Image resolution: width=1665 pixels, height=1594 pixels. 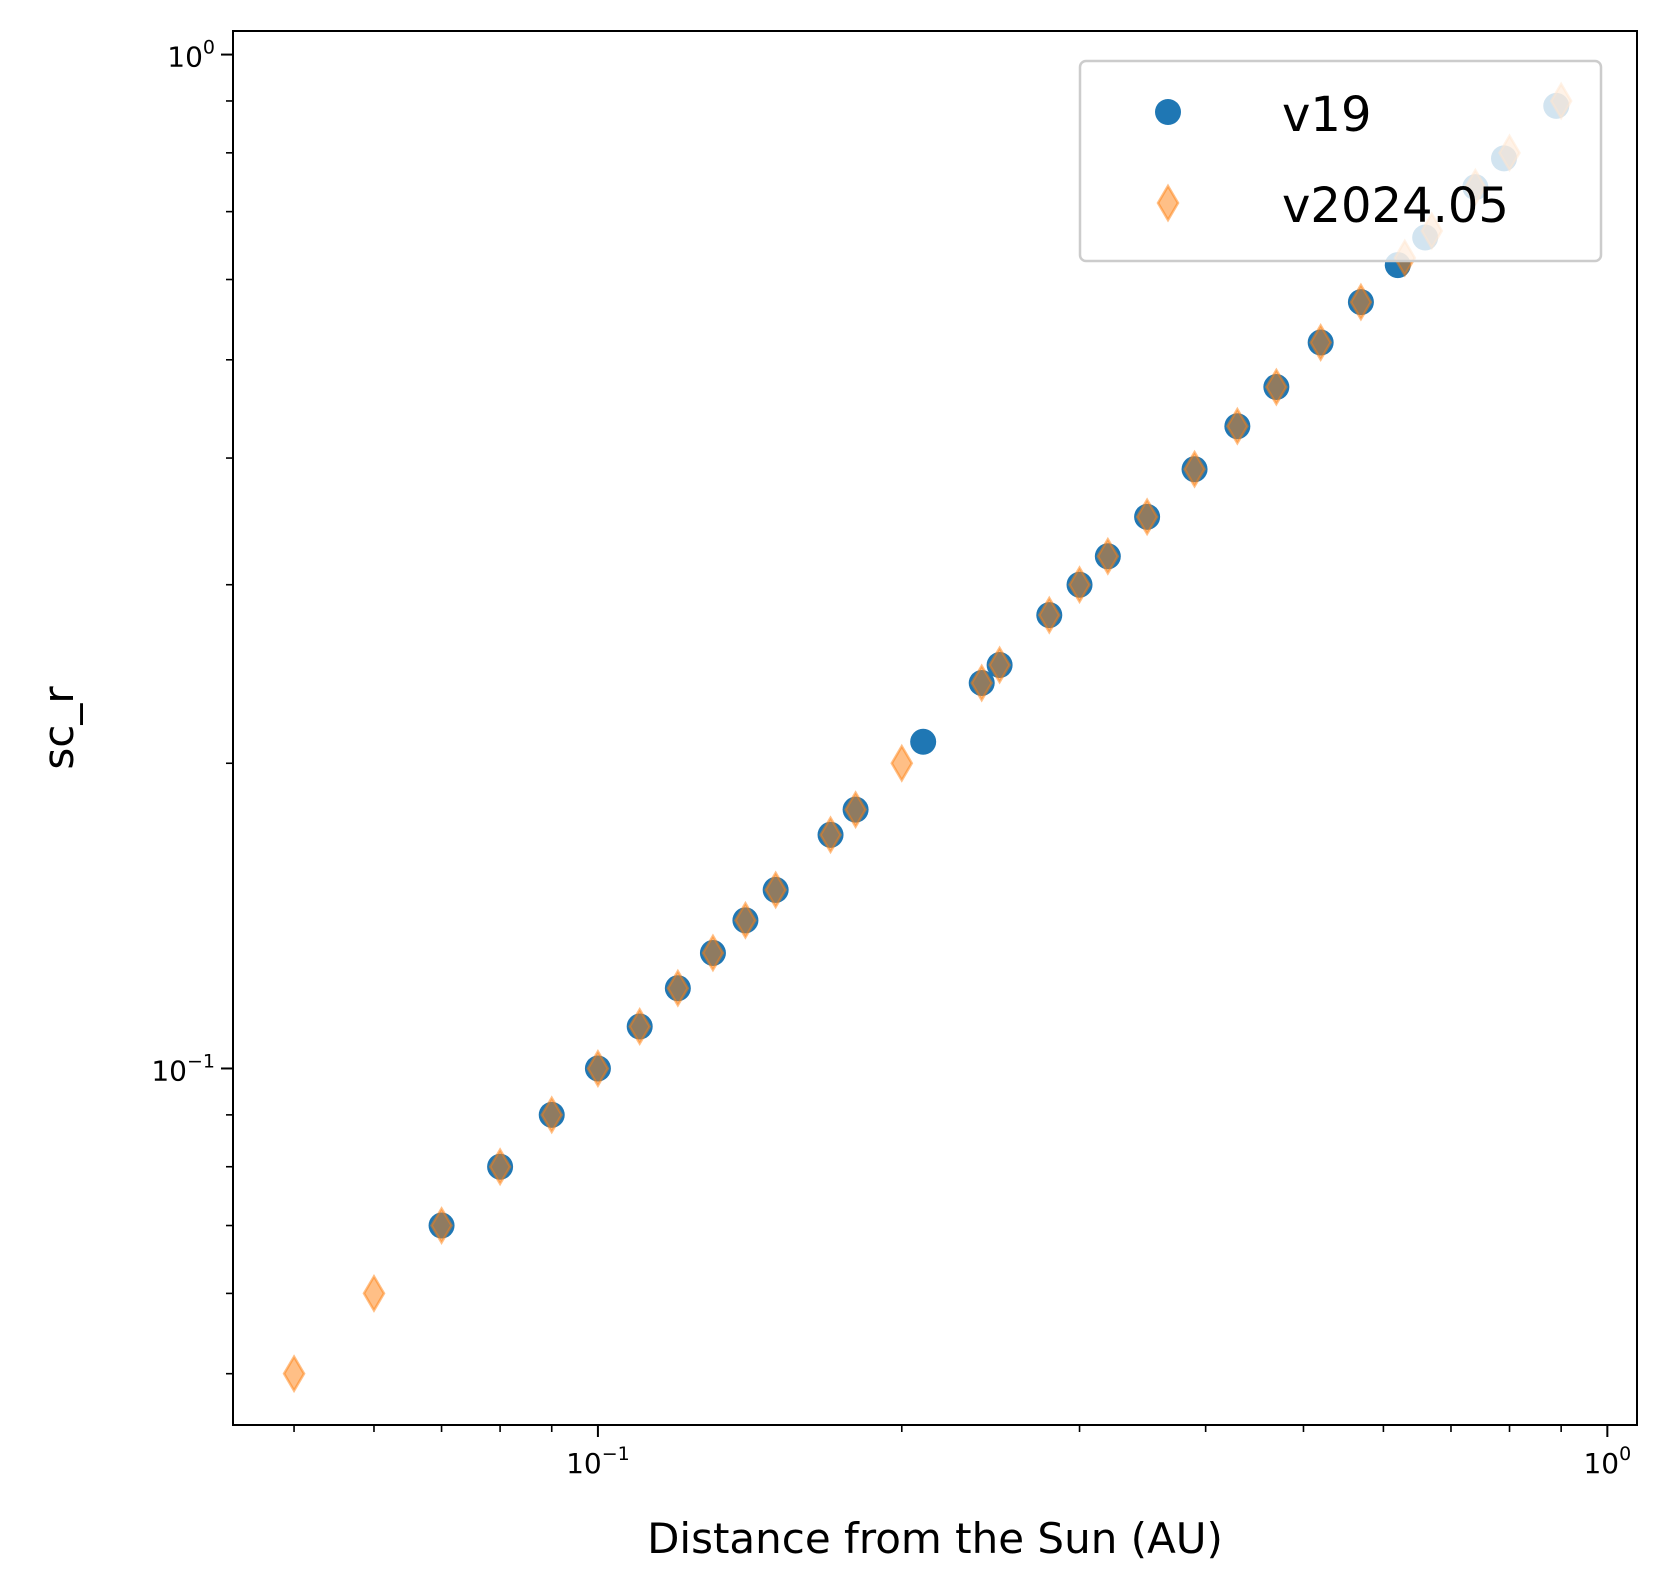 I want to click on x-tick-label: 10⁻¹, so click(x=598, y=1461).